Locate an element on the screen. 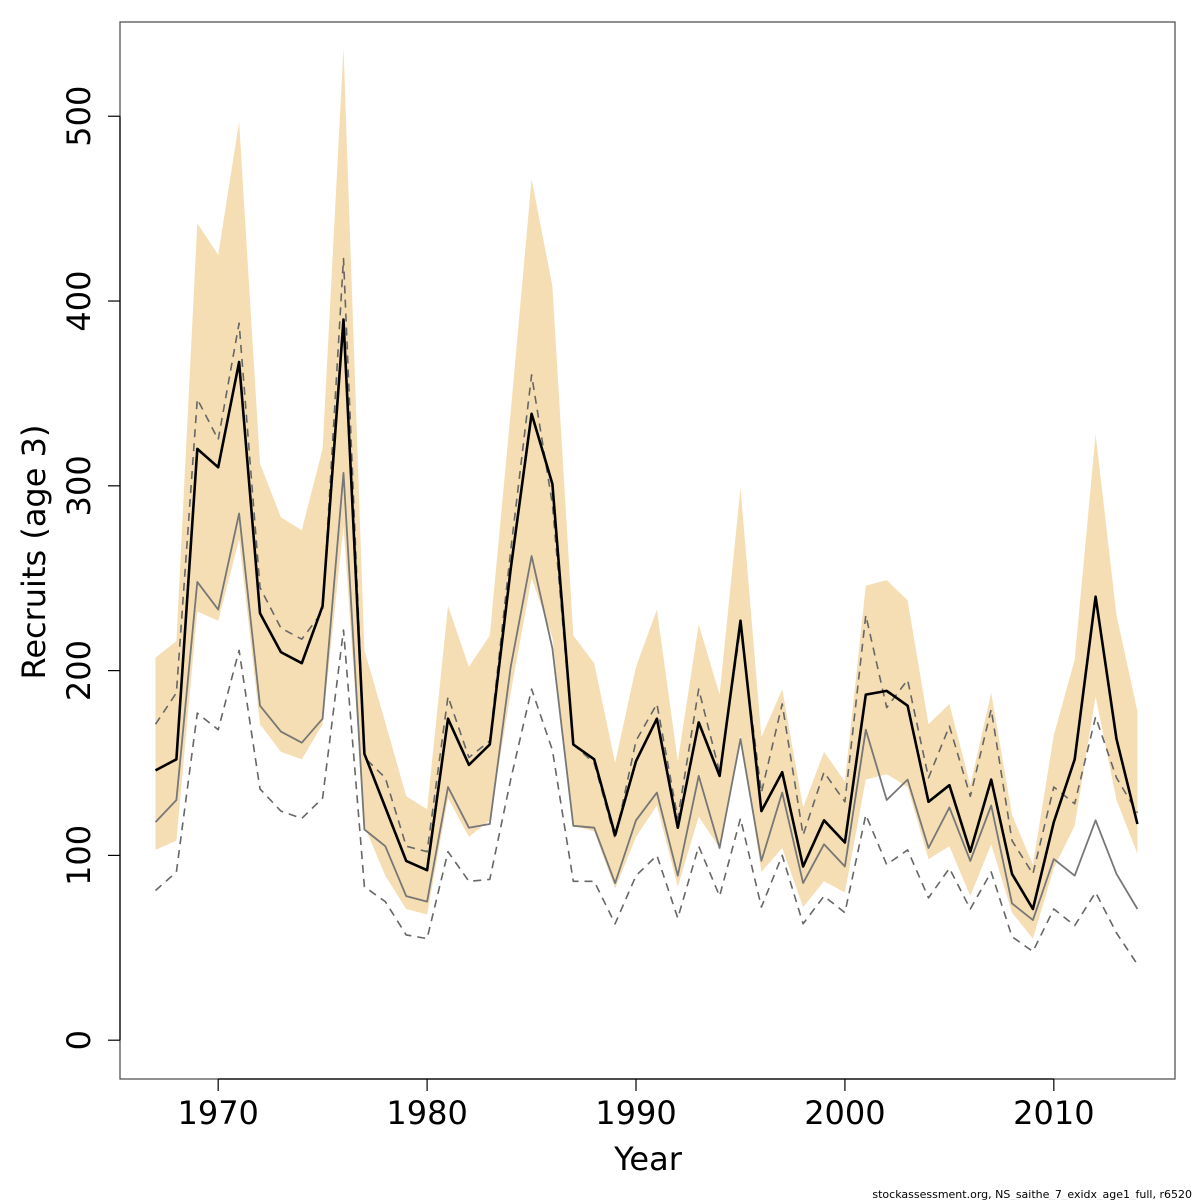 This screenshot has height=1200, width=1200. x-tick-label: 2010 is located at coordinates (1053, 1113).